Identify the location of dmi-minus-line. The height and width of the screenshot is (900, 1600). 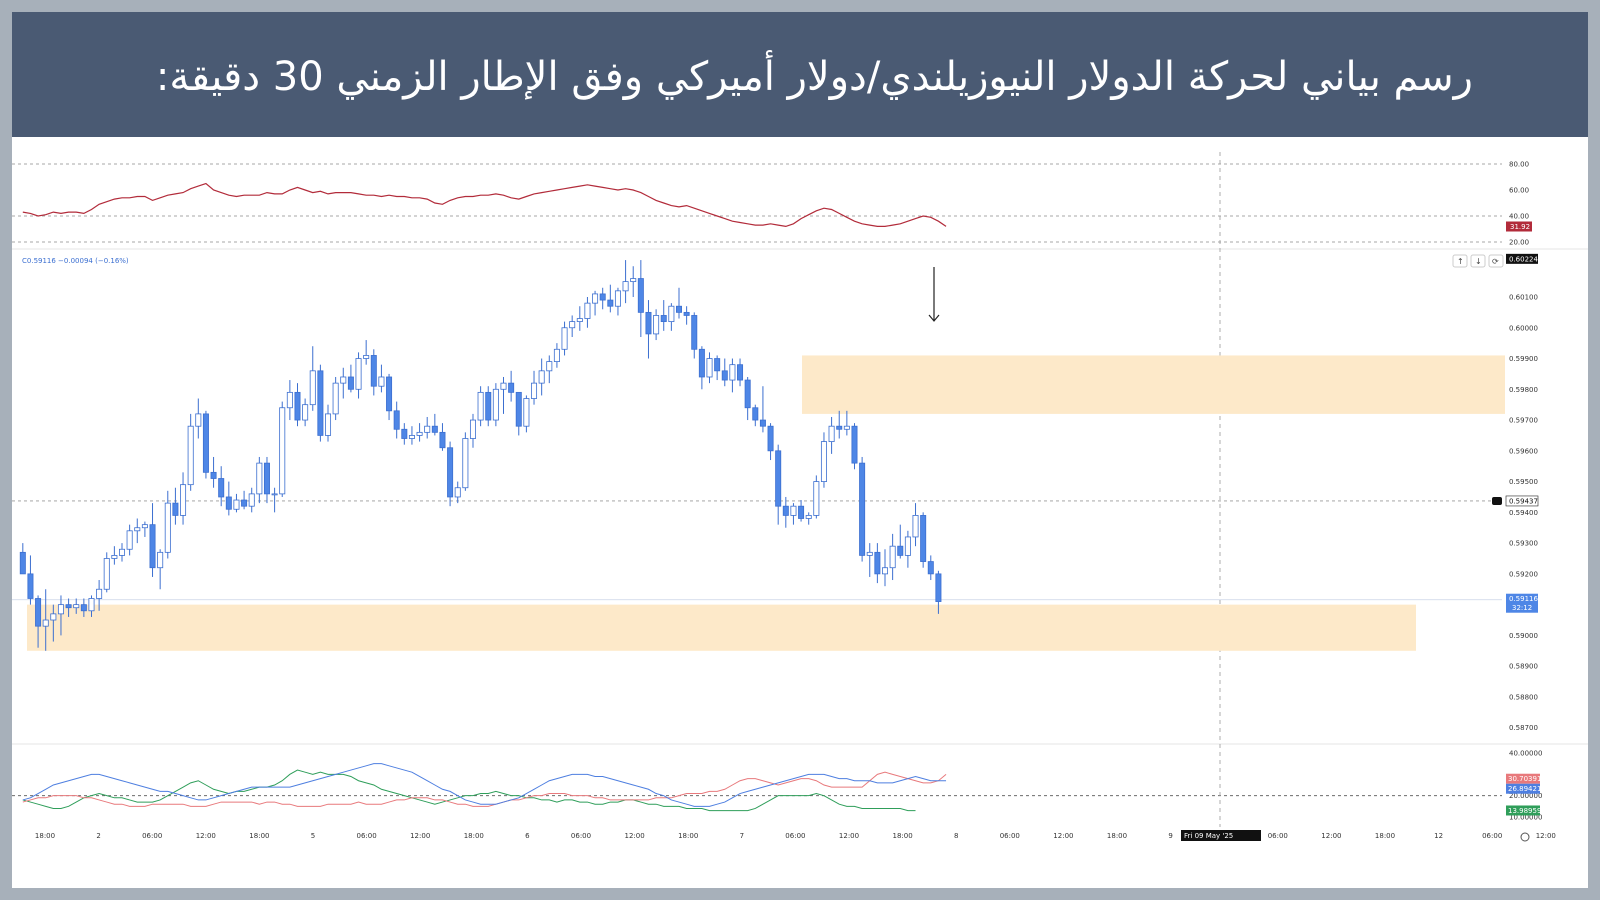
(484, 789).